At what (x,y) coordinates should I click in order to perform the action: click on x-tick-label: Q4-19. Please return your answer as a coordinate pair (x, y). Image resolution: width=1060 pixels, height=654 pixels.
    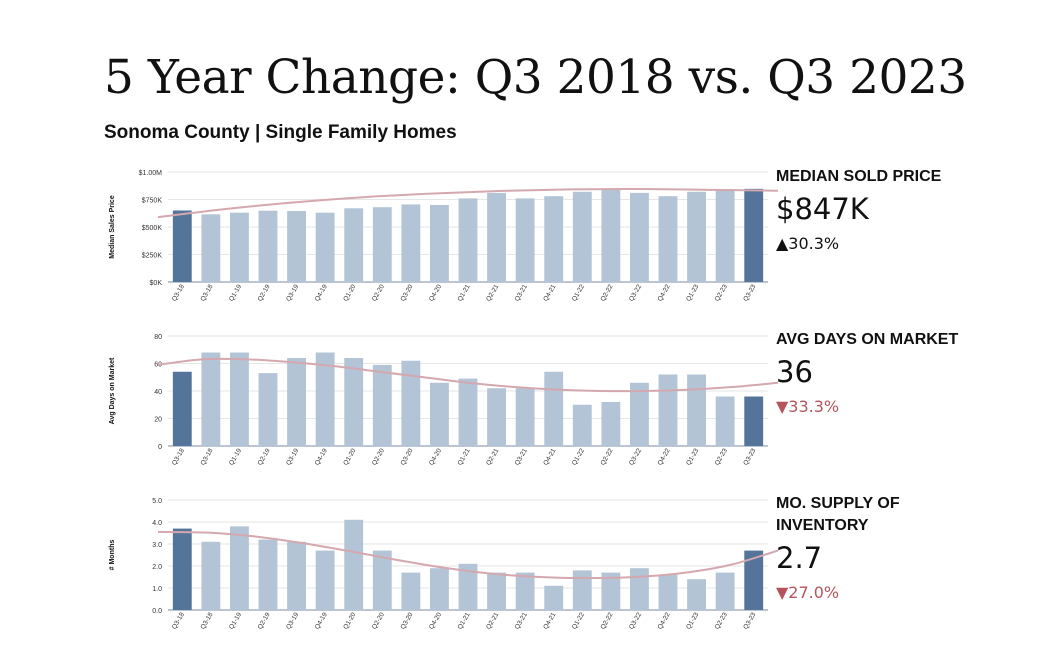
    Looking at the image, I should click on (321, 292).